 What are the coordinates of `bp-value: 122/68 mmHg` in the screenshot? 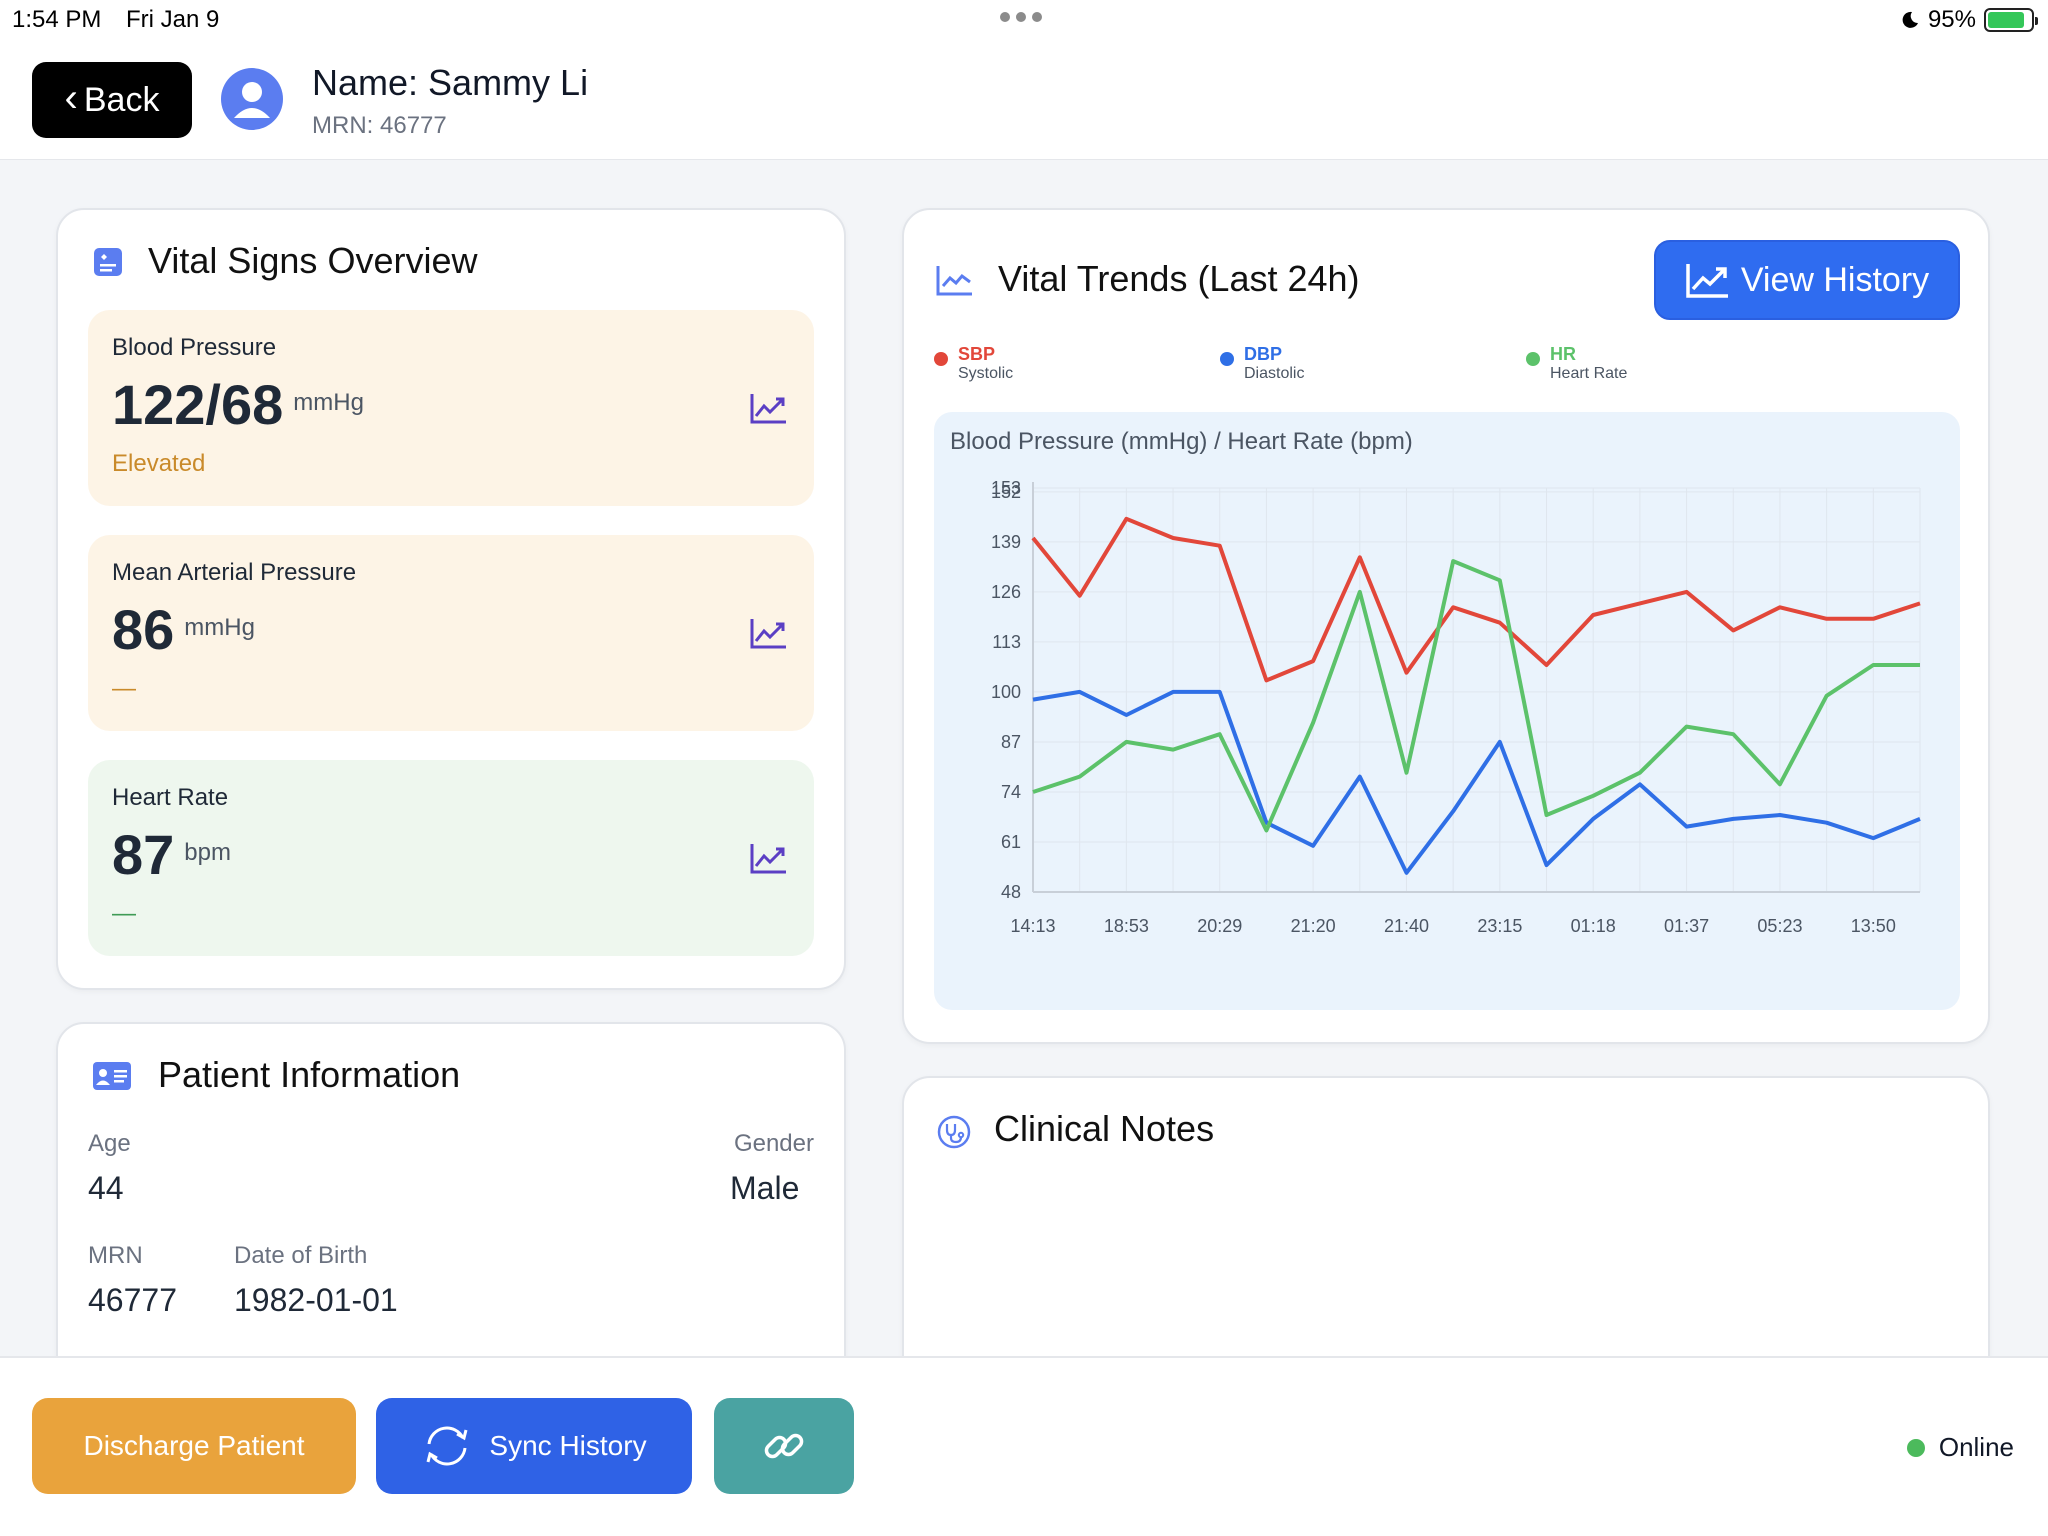 It's located at (238, 404).